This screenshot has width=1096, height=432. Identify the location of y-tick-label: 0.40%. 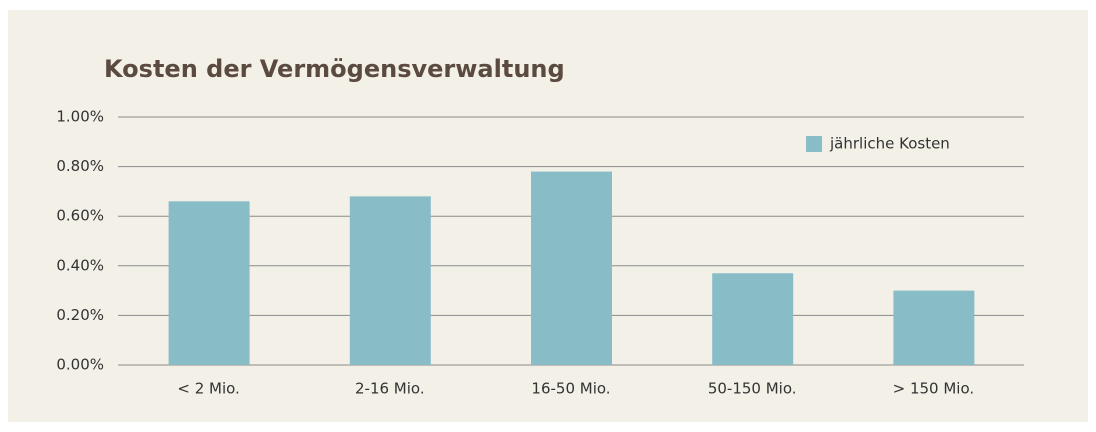
(80, 265).